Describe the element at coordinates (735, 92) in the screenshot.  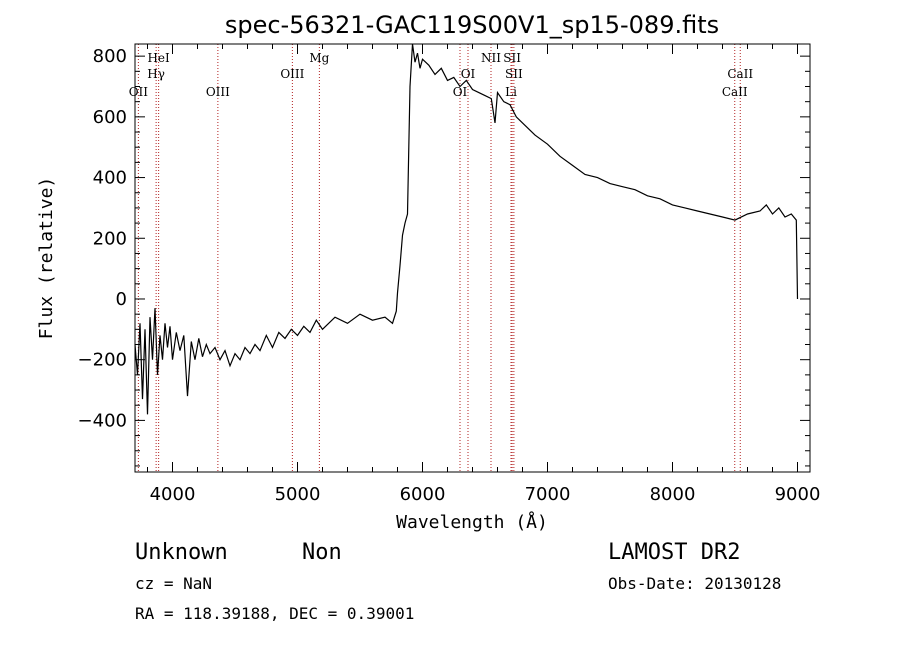
I see `line-label-12: CaII` at that location.